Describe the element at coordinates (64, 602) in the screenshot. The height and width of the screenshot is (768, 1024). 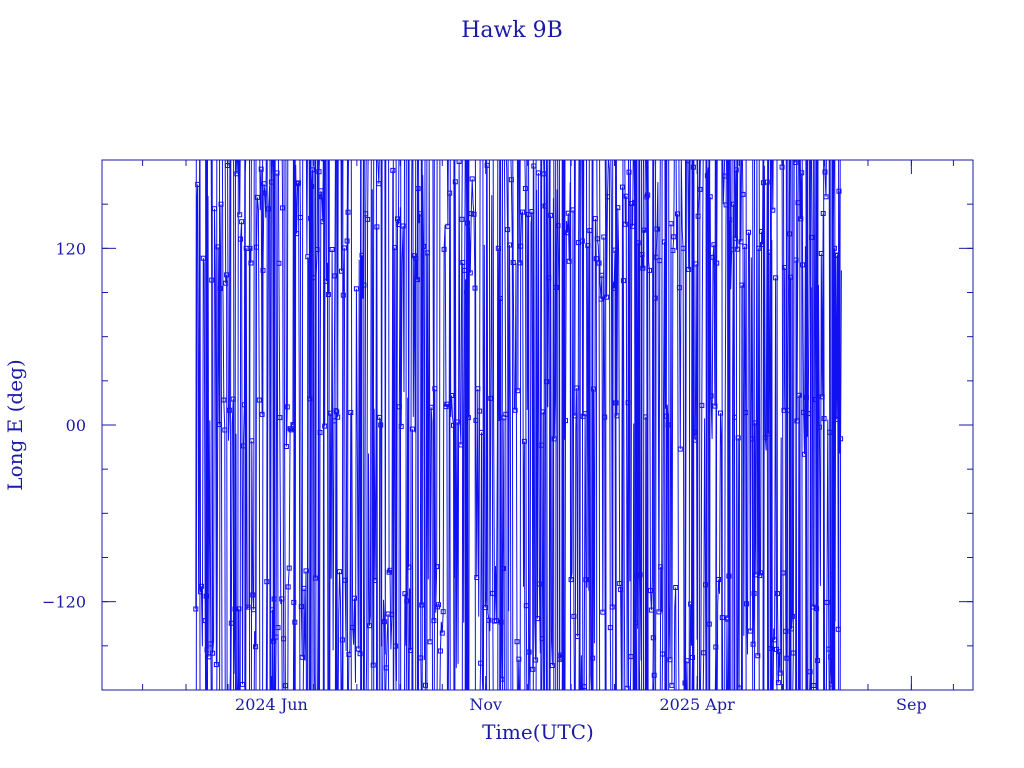
I see `y-tick-label: −120` at that location.